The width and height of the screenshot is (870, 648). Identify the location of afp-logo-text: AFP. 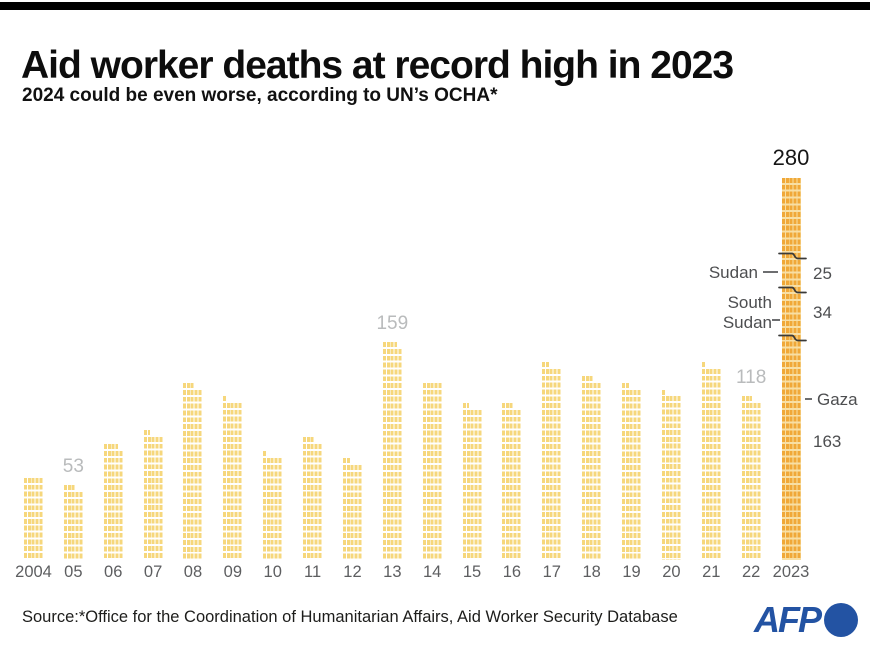
(788, 619).